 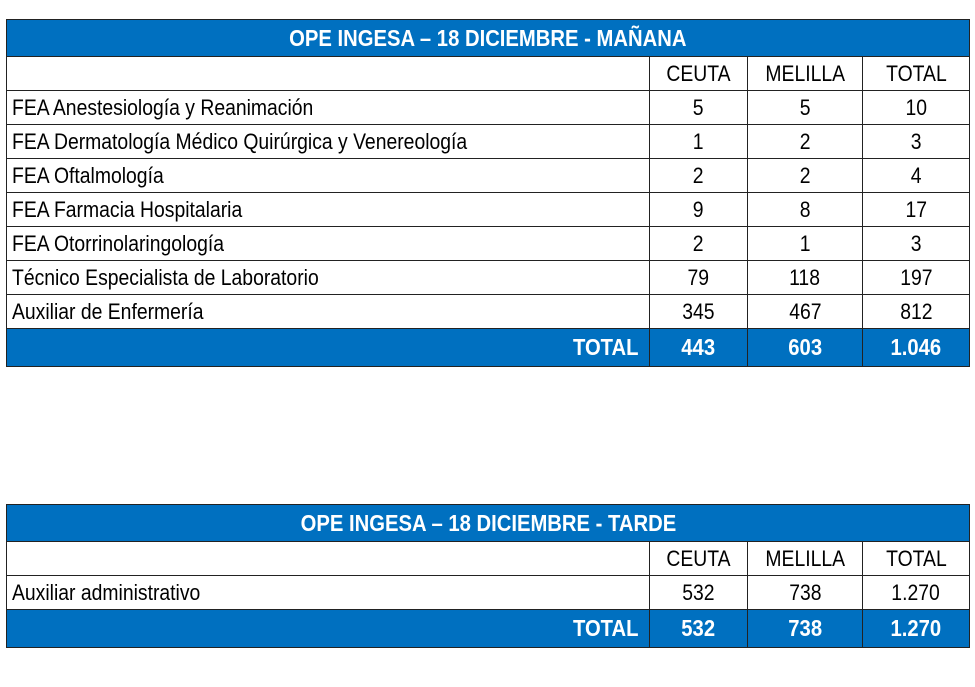 I want to click on row-total: 197, so click(x=916, y=277).